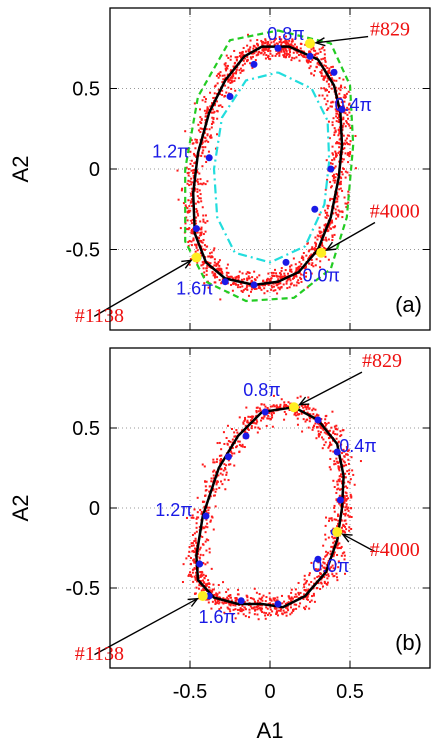 This screenshot has height=751, width=437. Describe the element at coordinates (331, 388) in the screenshot. I see `marker-arrow` at that location.